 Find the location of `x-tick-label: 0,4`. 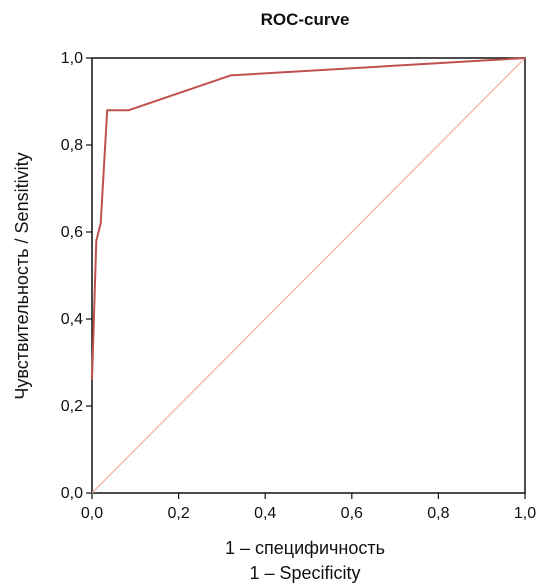

x-tick-label: 0,4 is located at coordinates (265, 513).